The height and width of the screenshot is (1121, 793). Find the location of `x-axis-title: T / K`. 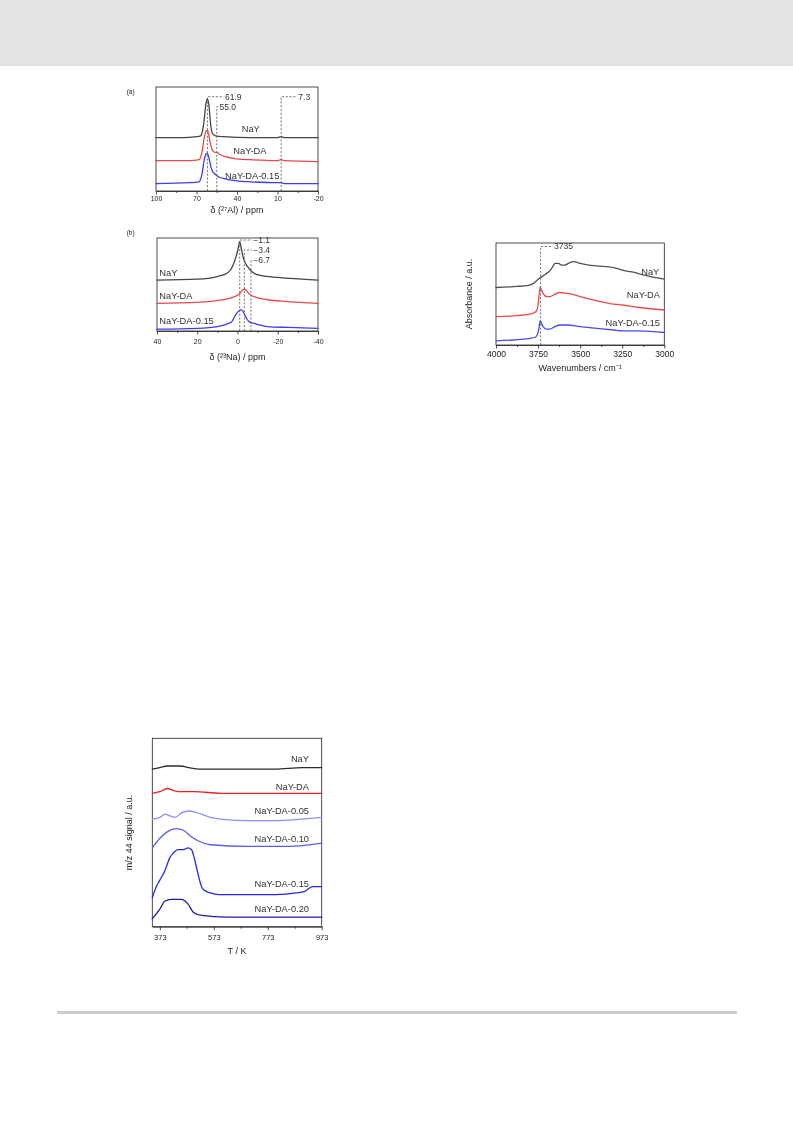

x-axis-title: T / K is located at coordinates (237, 951).